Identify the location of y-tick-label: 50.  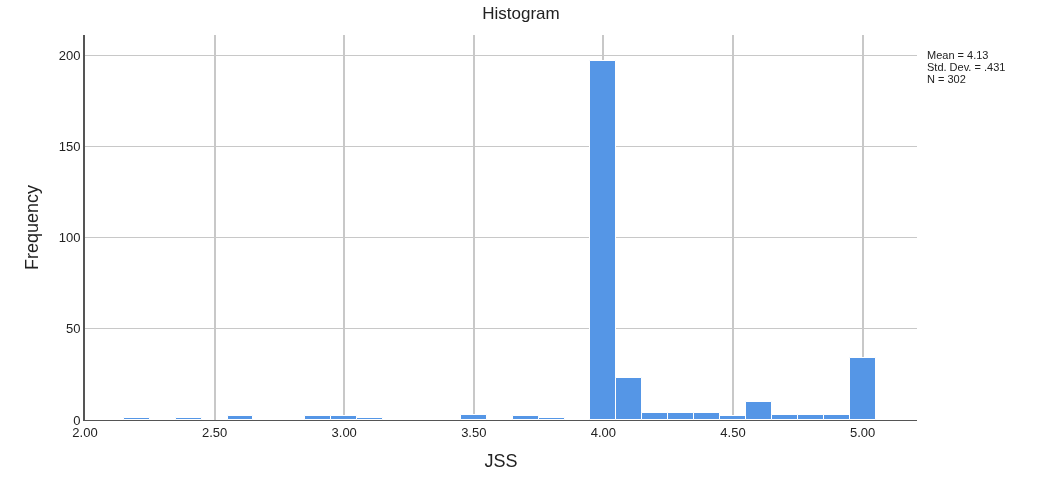
(73, 329).